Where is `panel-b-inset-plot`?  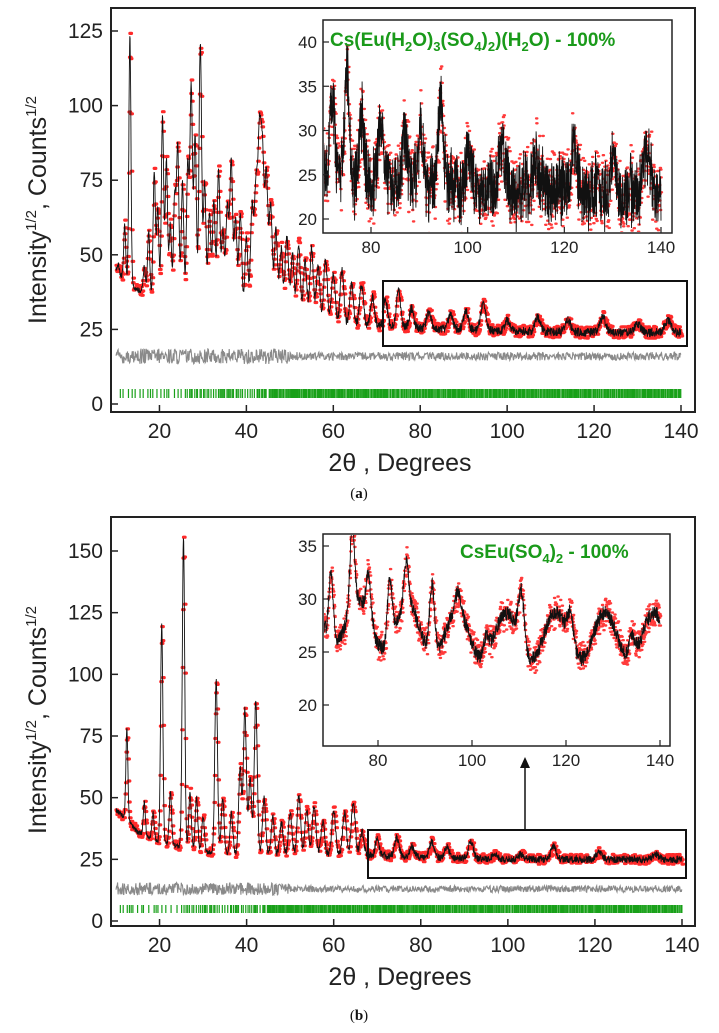 panel-b-inset-plot is located at coordinates (493, 604).